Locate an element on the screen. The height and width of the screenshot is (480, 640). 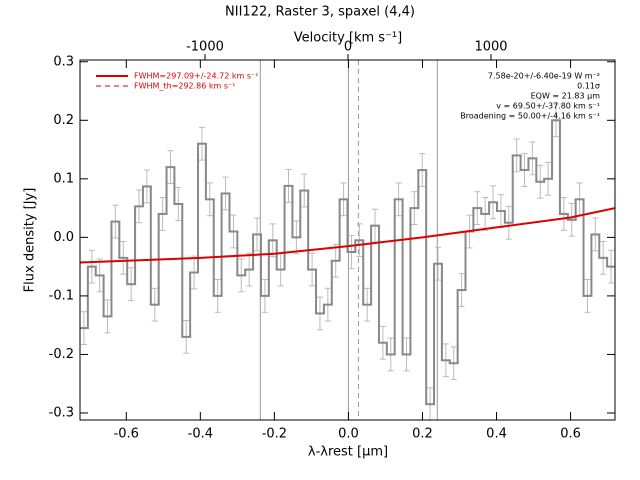
y-tick-label: 0.2 is located at coordinates (63, 120).